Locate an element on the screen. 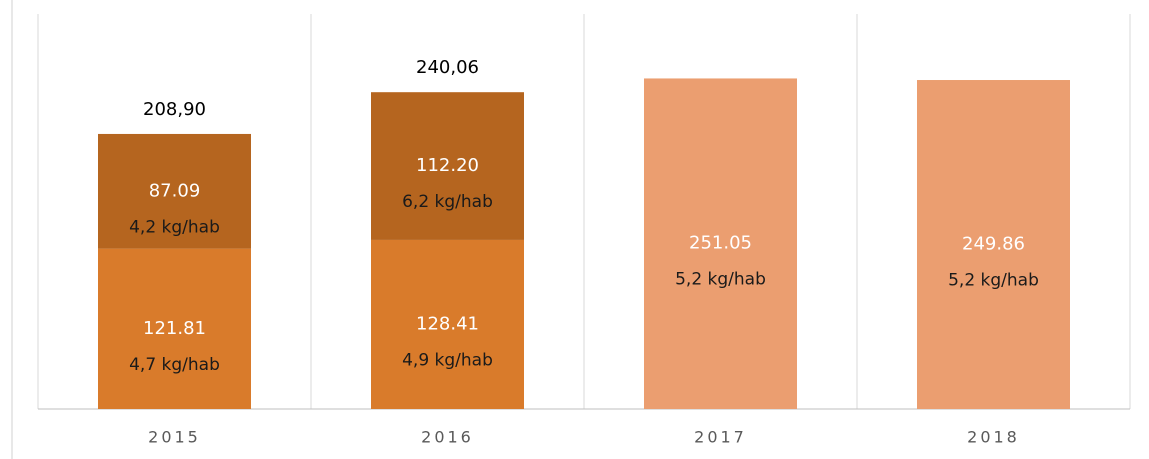  total-label: 240,06 is located at coordinates (447, 67).